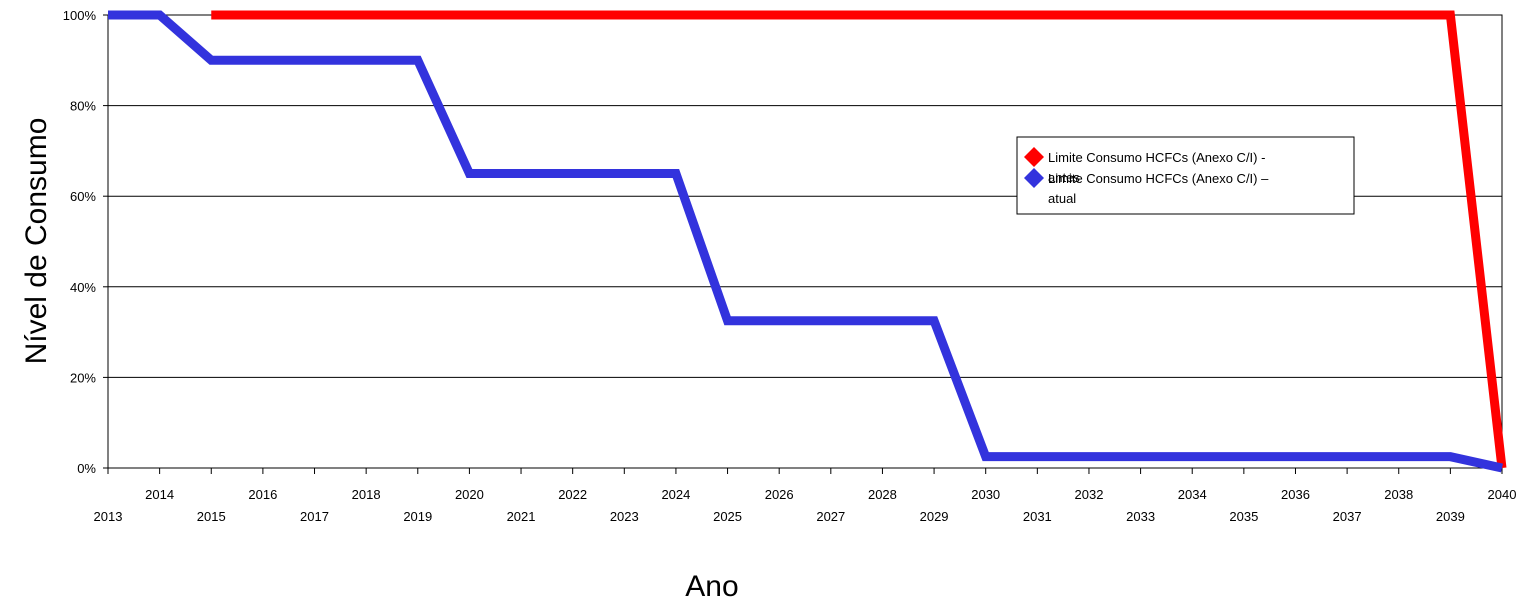 This screenshot has height=600, width=1521. I want to click on x-axis-title: Ano, so click(711, 585).